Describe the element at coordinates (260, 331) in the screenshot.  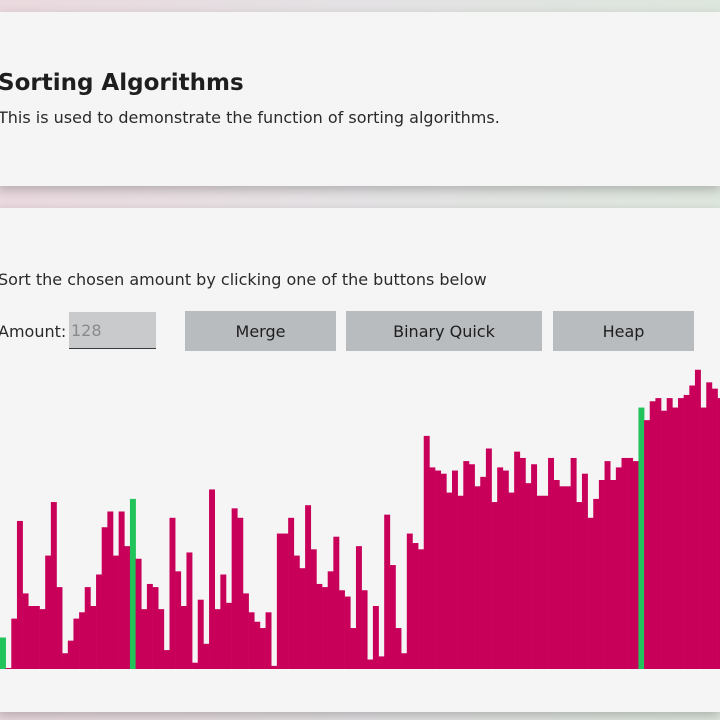
I see `merge-sort-button: Merge` at that location.